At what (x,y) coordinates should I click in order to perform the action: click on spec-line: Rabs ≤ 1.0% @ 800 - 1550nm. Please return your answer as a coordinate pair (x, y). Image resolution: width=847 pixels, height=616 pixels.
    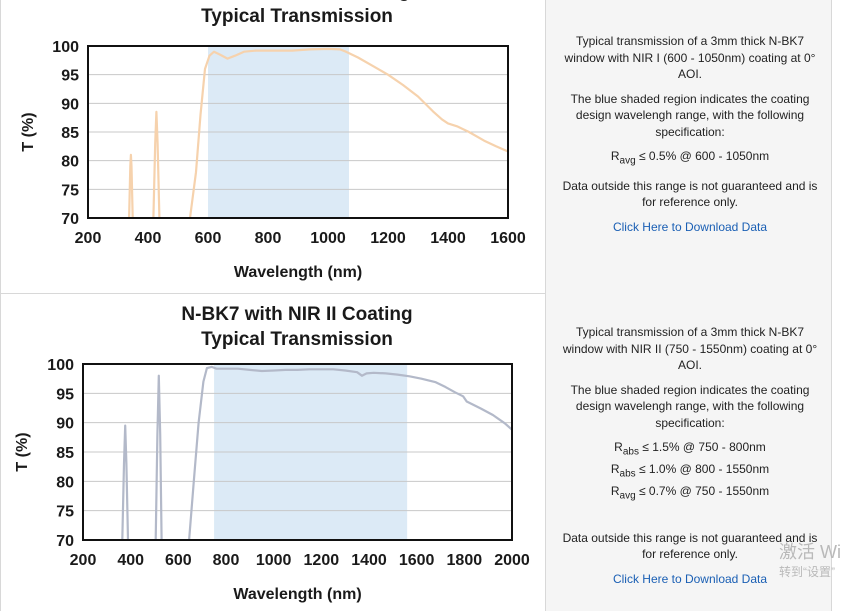
    Looking at the image, I should click on (690, 470).